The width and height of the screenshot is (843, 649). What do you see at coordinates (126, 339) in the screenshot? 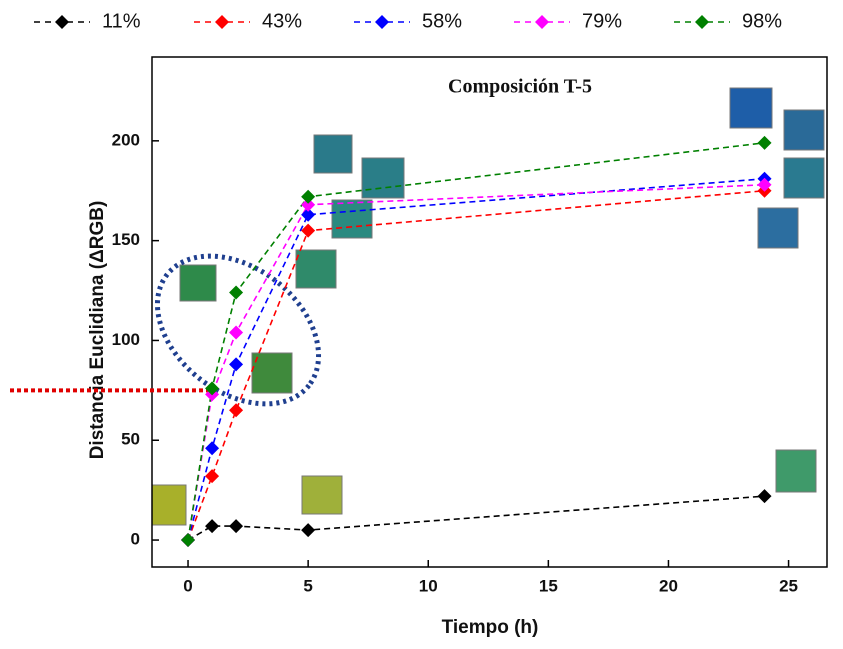
I see `y-tick-label: 100` at bounding box center [126, 339].